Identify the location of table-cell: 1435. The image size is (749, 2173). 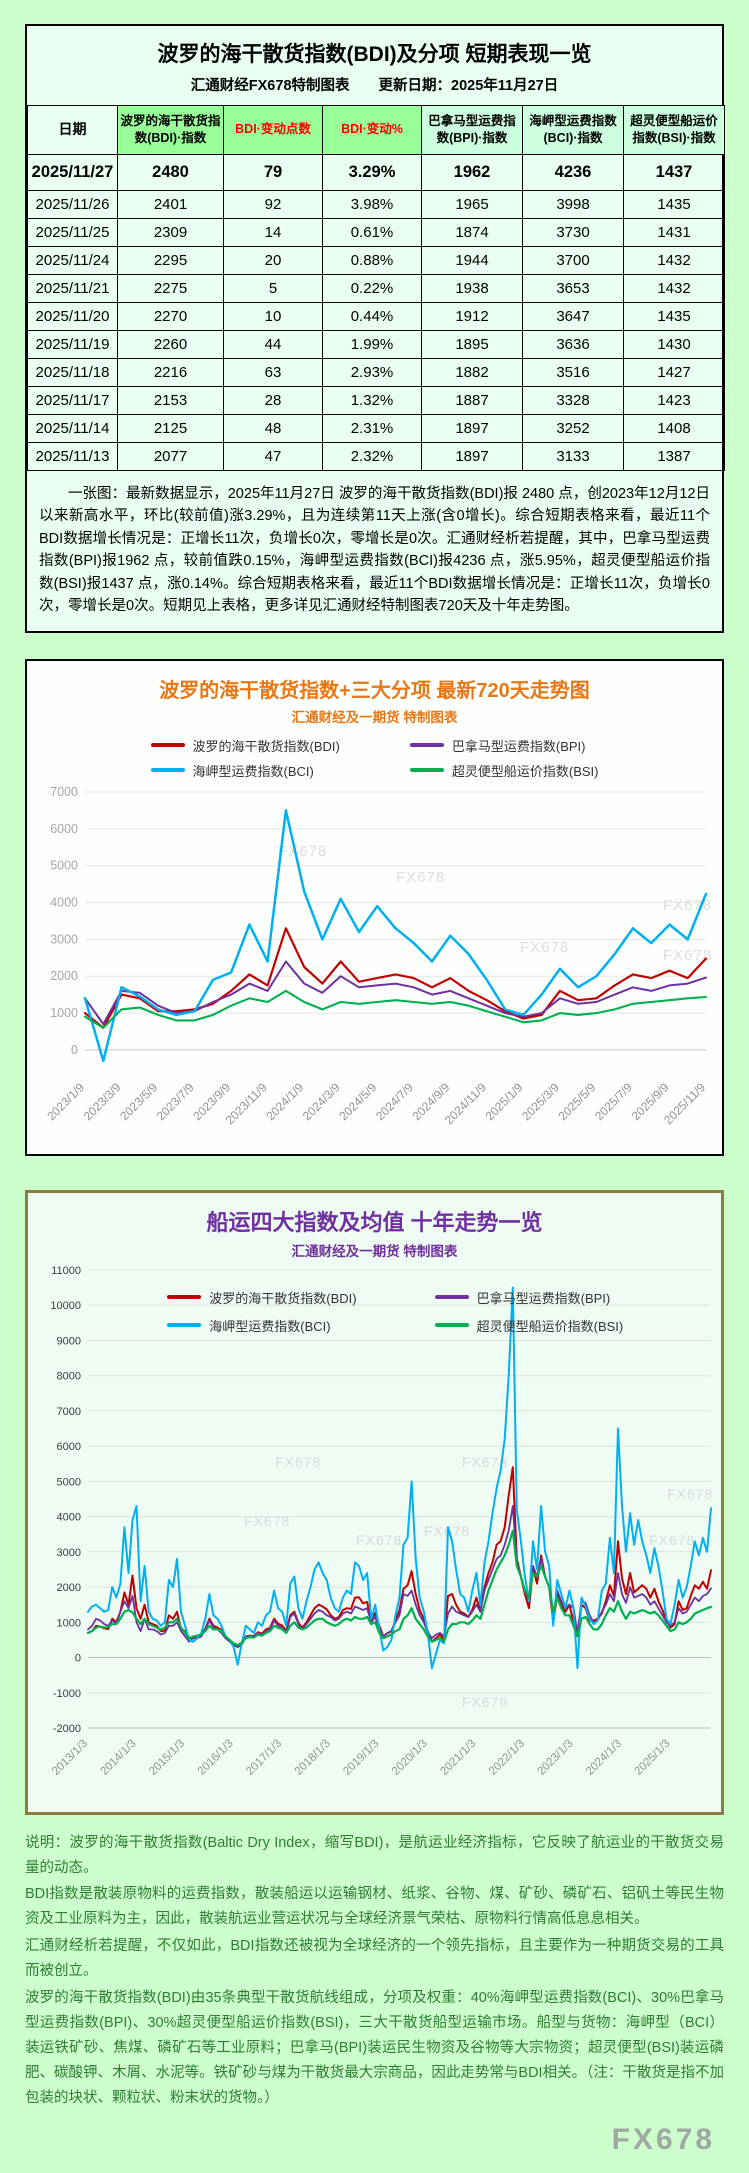
(674, 204).